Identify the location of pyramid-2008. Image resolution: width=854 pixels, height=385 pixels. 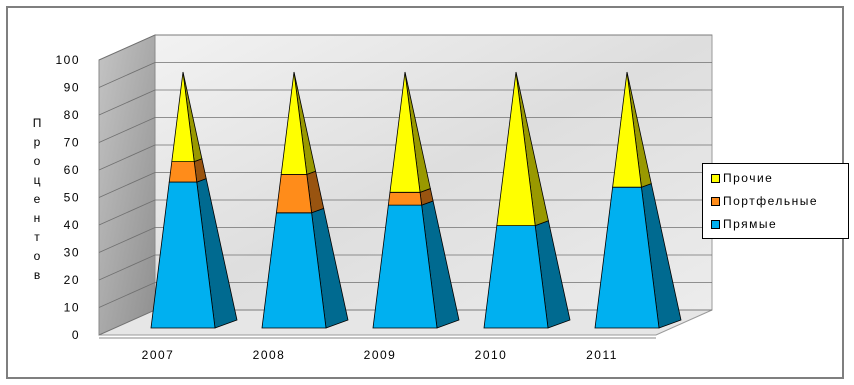
(305, 200).